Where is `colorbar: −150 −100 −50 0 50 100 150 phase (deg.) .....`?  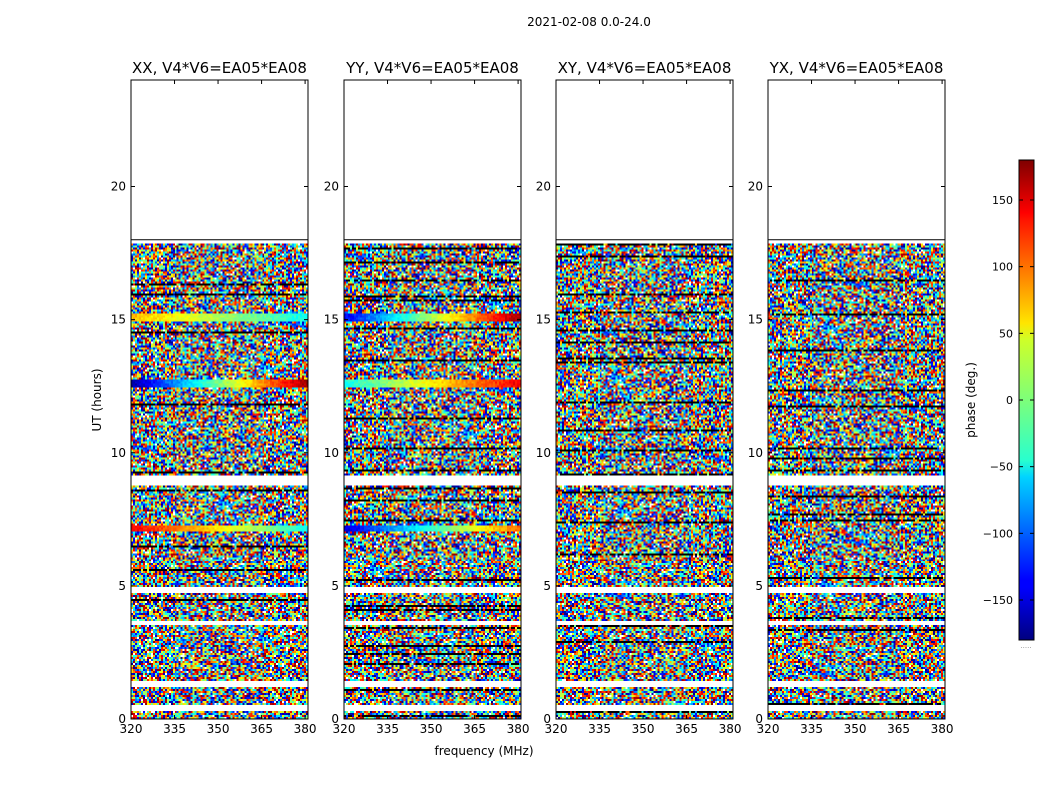 colorbar: −150 −100 −50 0 50 100 150 phase (deg.) ..... is located at coordinates (999, 404).